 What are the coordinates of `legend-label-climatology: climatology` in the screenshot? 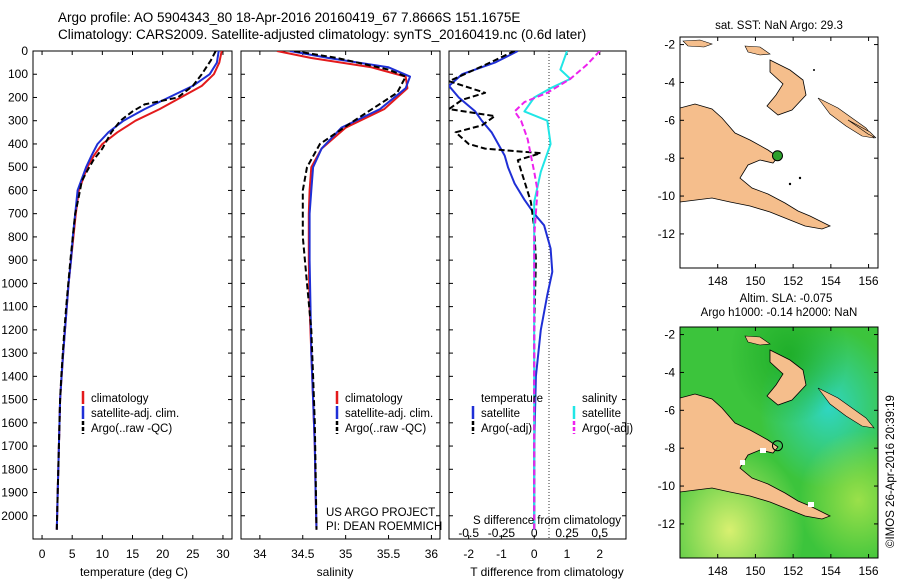 It's located at (374, 399).